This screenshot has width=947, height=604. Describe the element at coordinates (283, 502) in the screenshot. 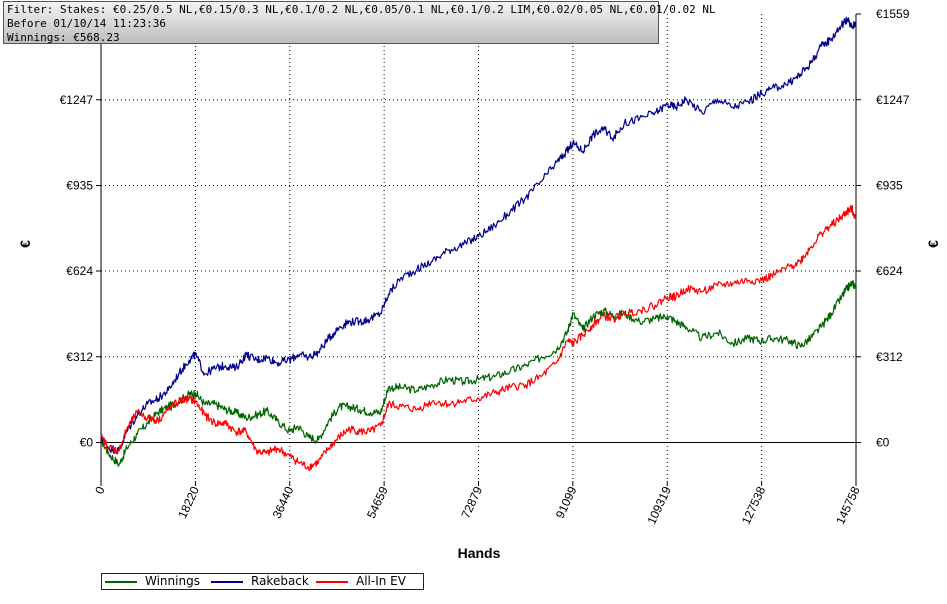

I see `x-tick-label: 36440` at that location.